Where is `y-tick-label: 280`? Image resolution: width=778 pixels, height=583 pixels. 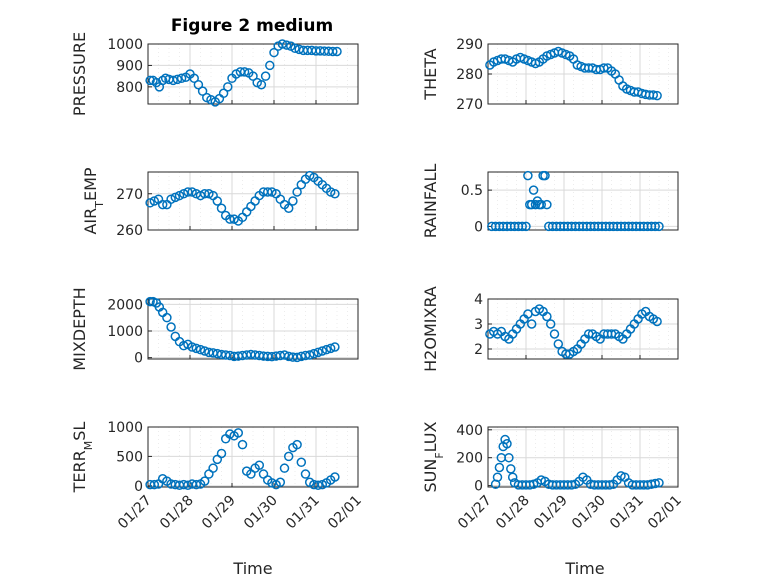
y-tick-label: 280 is located at coordinates (469, 75).